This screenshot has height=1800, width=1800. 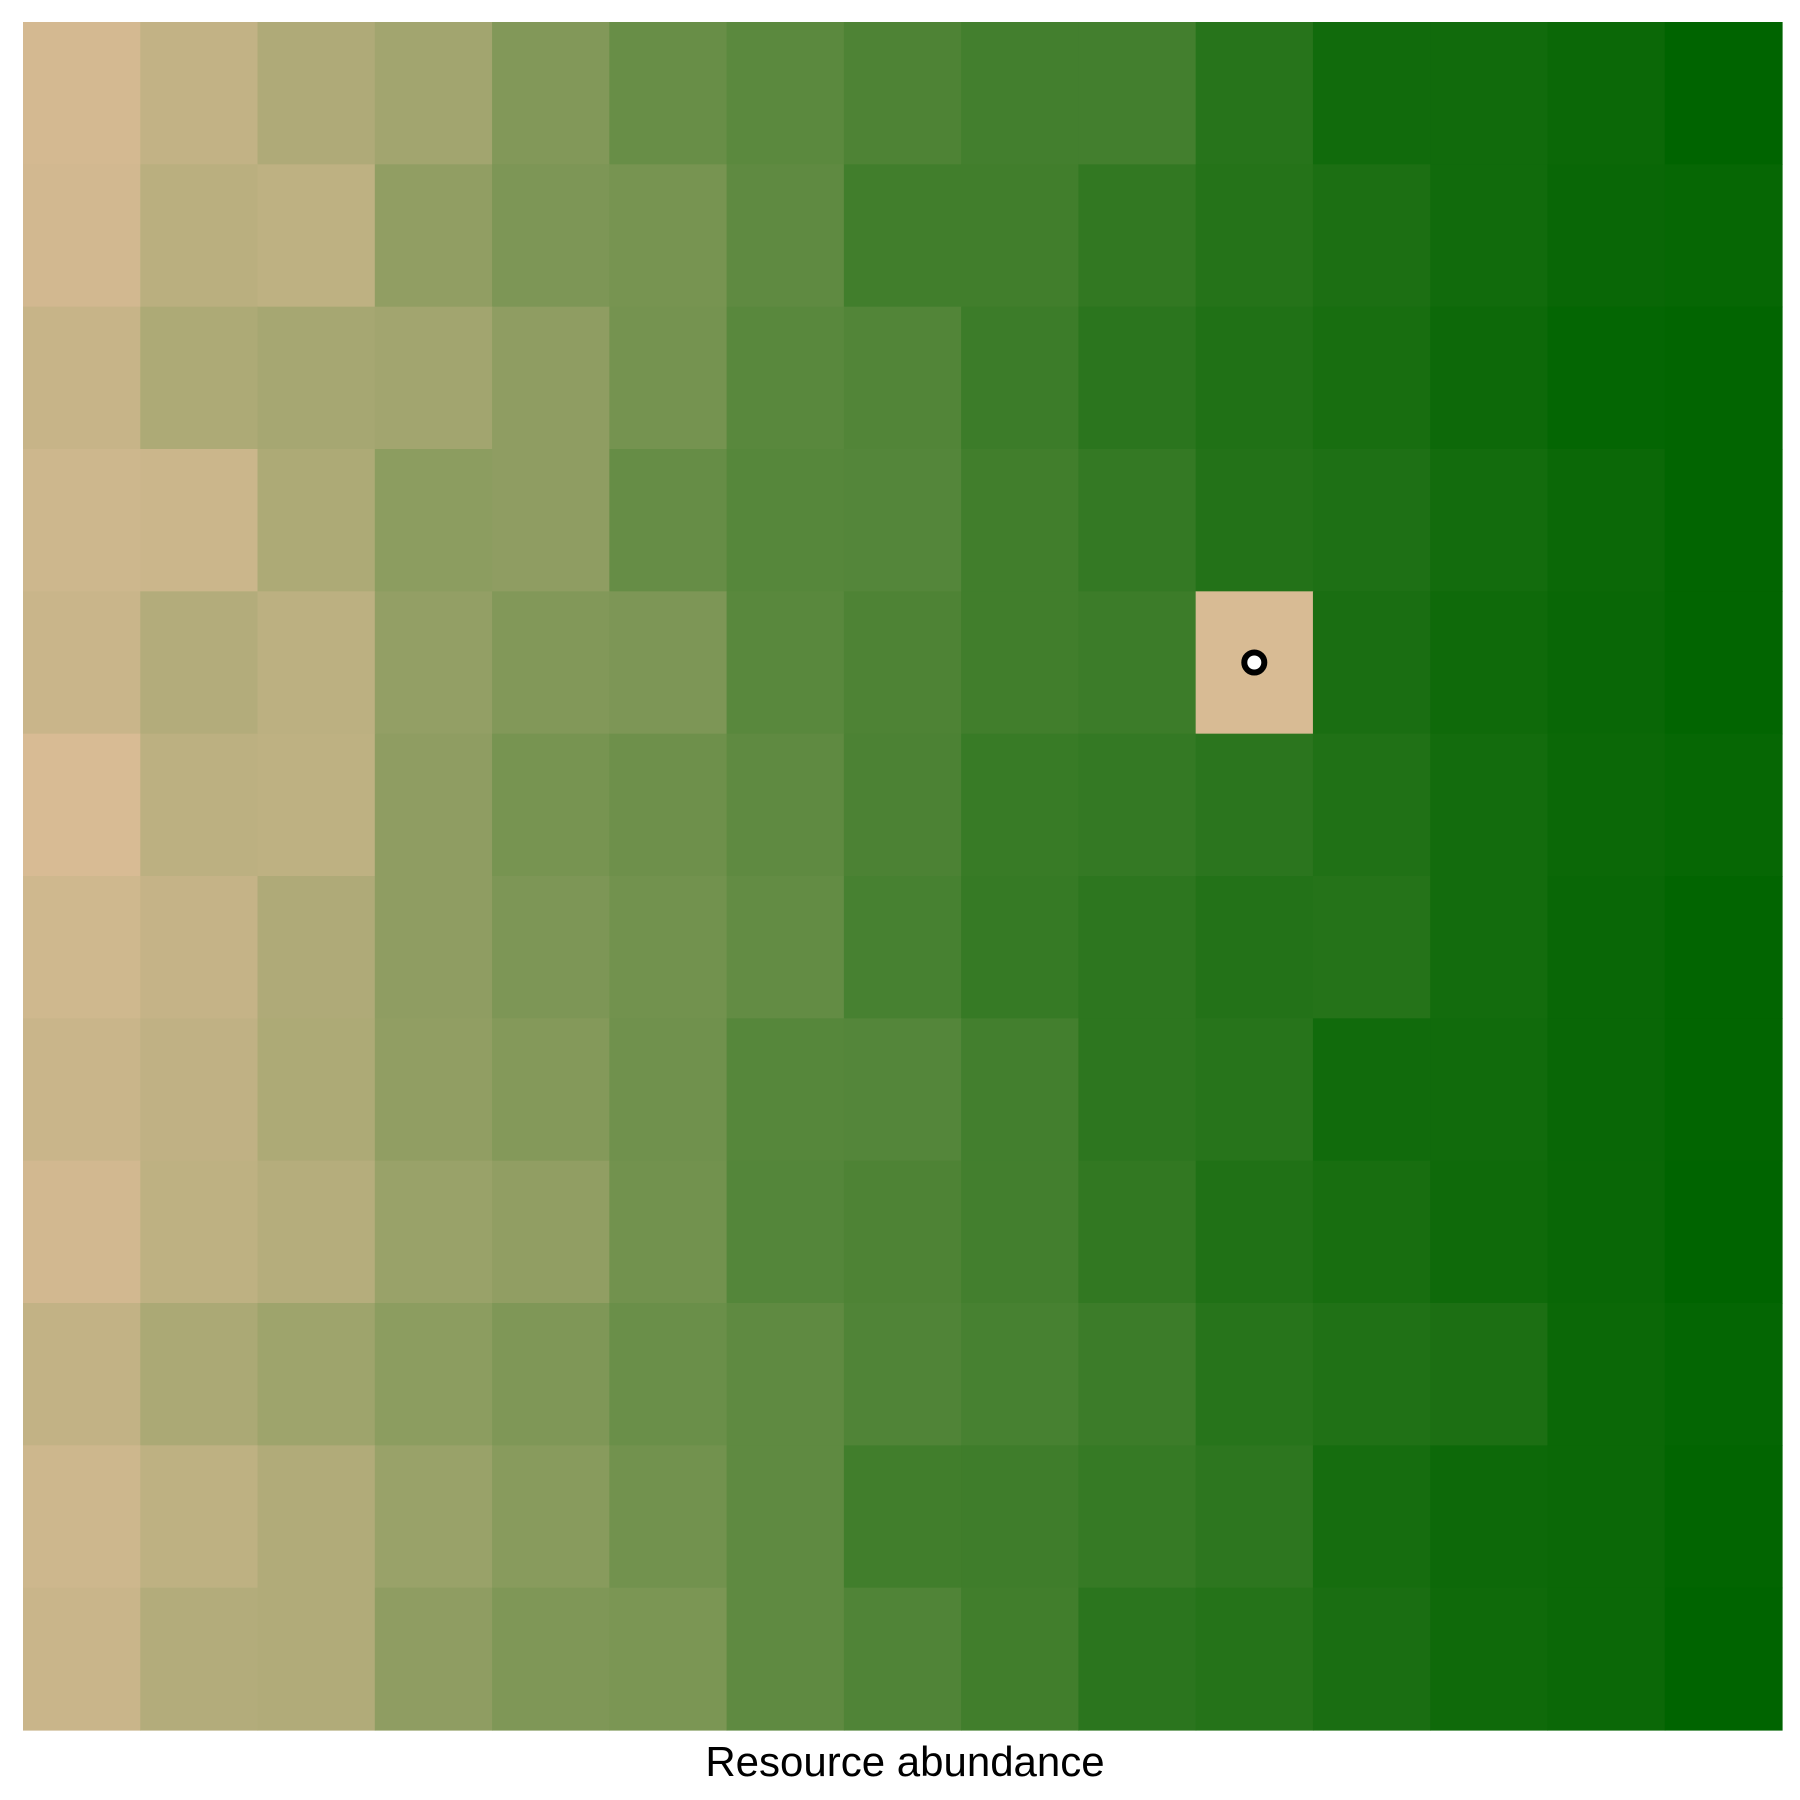 I want to click on x-axis-label: Resource abundance, so click(x=904, y=1761).